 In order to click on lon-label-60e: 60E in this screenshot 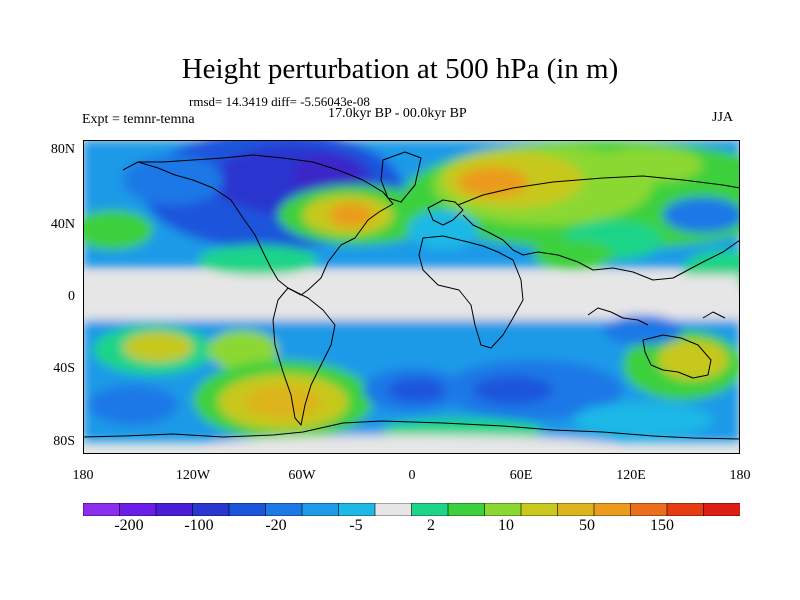, I will do `click(521, 475)`.